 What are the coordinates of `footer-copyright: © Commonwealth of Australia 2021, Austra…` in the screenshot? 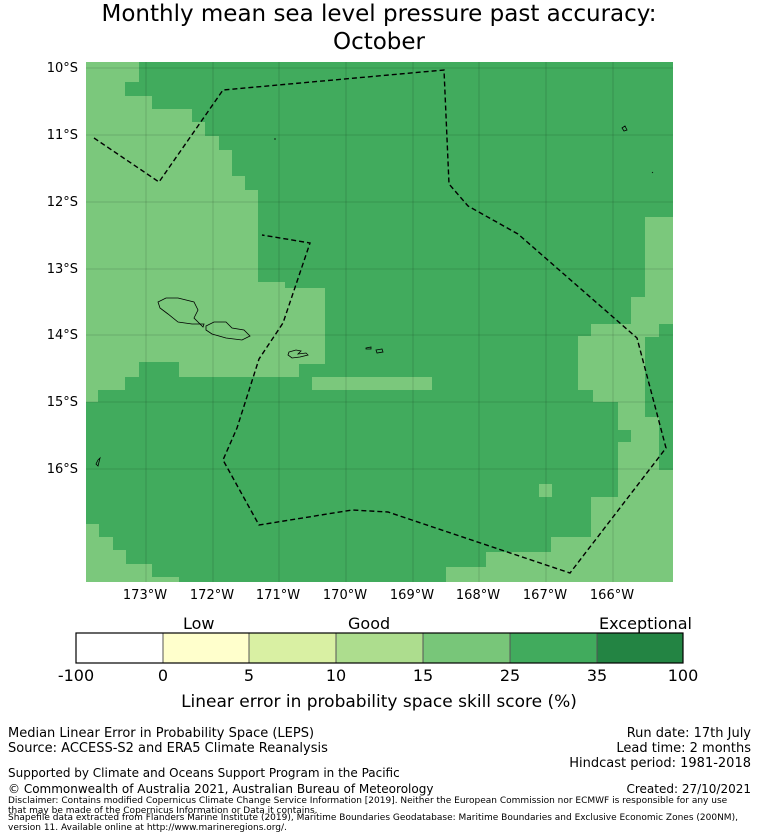 It's located at (221, 789).